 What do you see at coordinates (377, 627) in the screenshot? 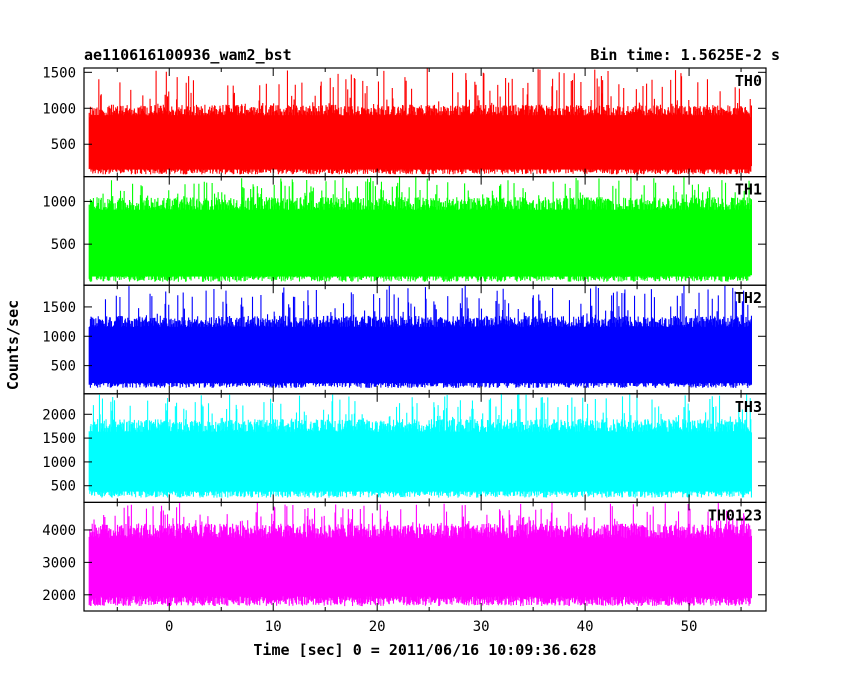
I see `x-tick-label: 20` at bounding box center [377, 627].